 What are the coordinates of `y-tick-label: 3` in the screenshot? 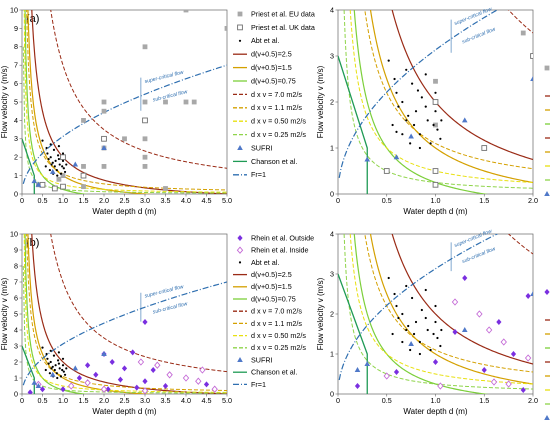 It's located at (16, 138).